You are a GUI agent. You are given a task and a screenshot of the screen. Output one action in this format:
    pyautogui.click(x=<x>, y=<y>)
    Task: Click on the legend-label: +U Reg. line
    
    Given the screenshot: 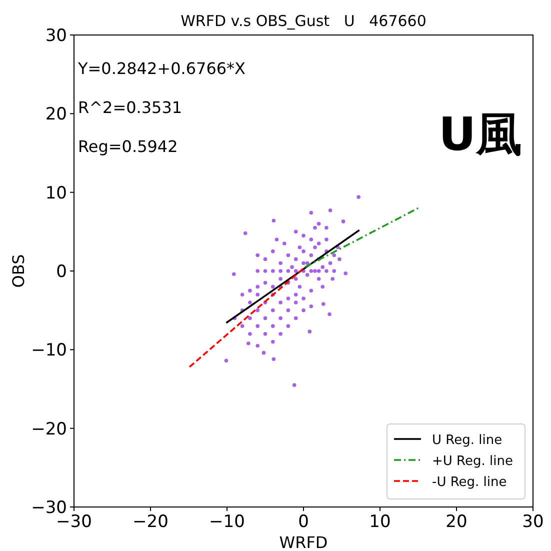 What is the action you would take?
    pyautogui.click(x=472, y=461)
    